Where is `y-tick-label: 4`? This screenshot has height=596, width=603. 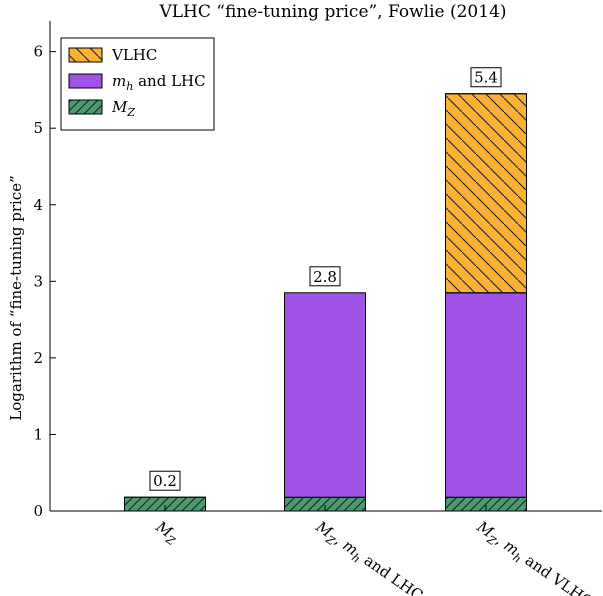 y-tick-label: 4 is located at coordinates (38, 205).